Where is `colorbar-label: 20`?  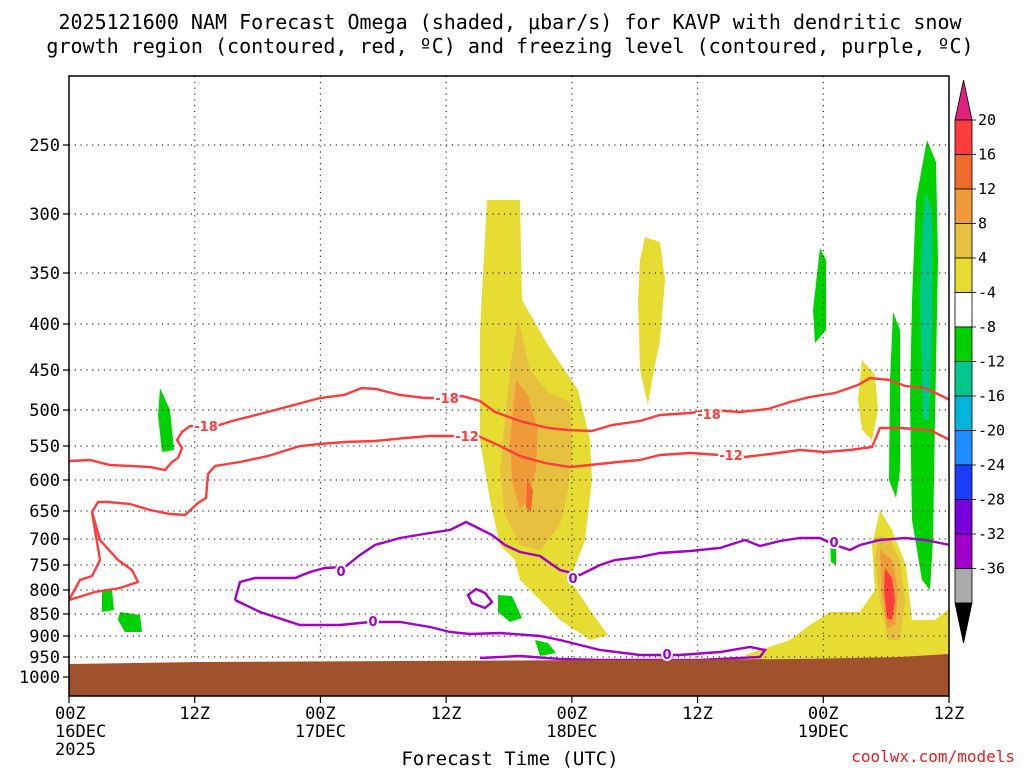 colorbar-label: 20 is located at coordinates (987, 120).